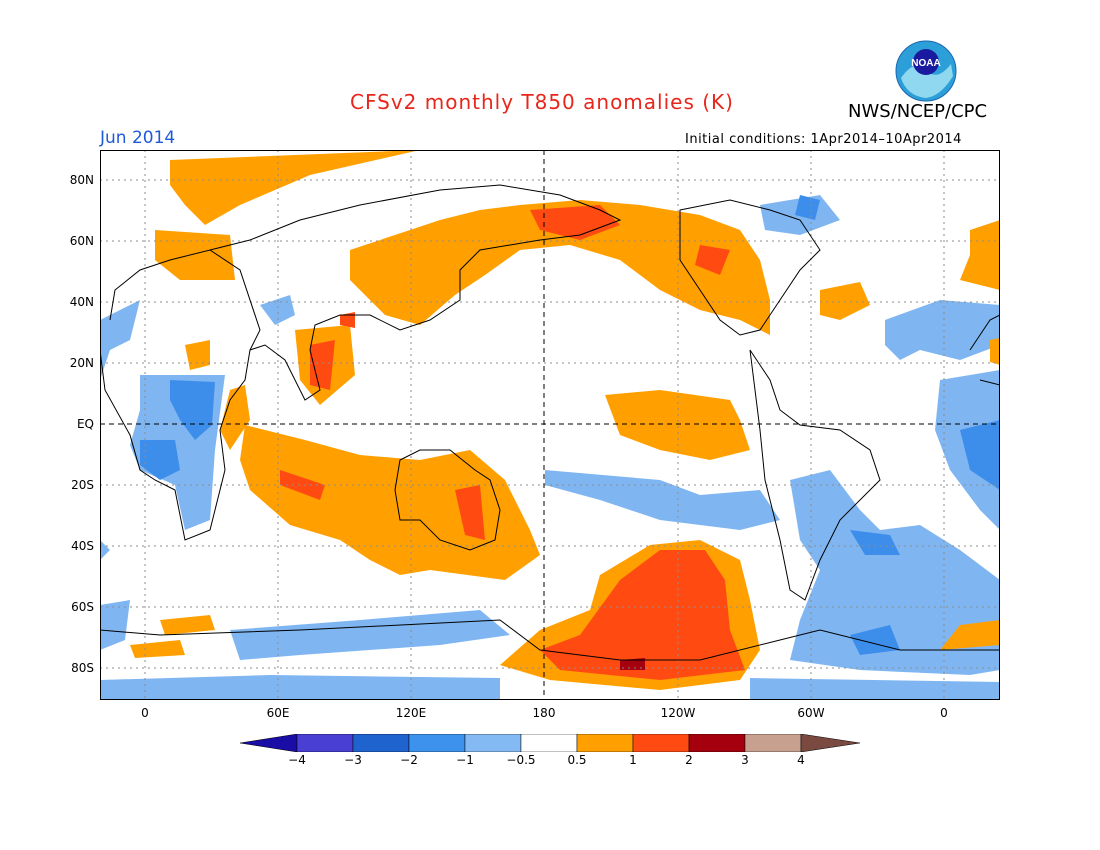 The width and height of the screenshot is (1100, 850). I want to click on lon-label: 120W, so click(678, 713).